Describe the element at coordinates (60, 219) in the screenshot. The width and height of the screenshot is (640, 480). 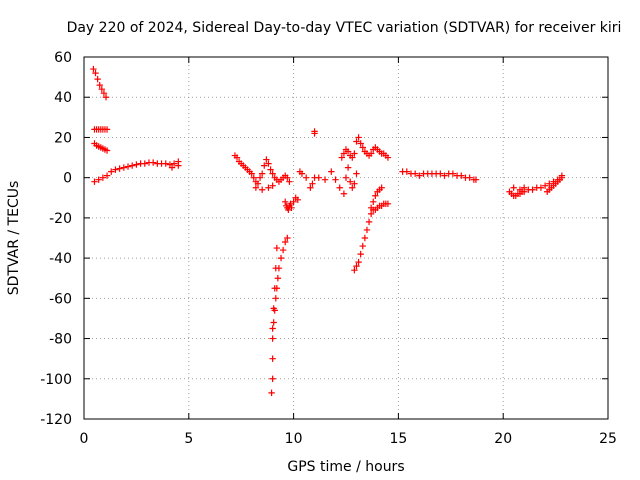
I see `y-tick-label: -20` at that location.